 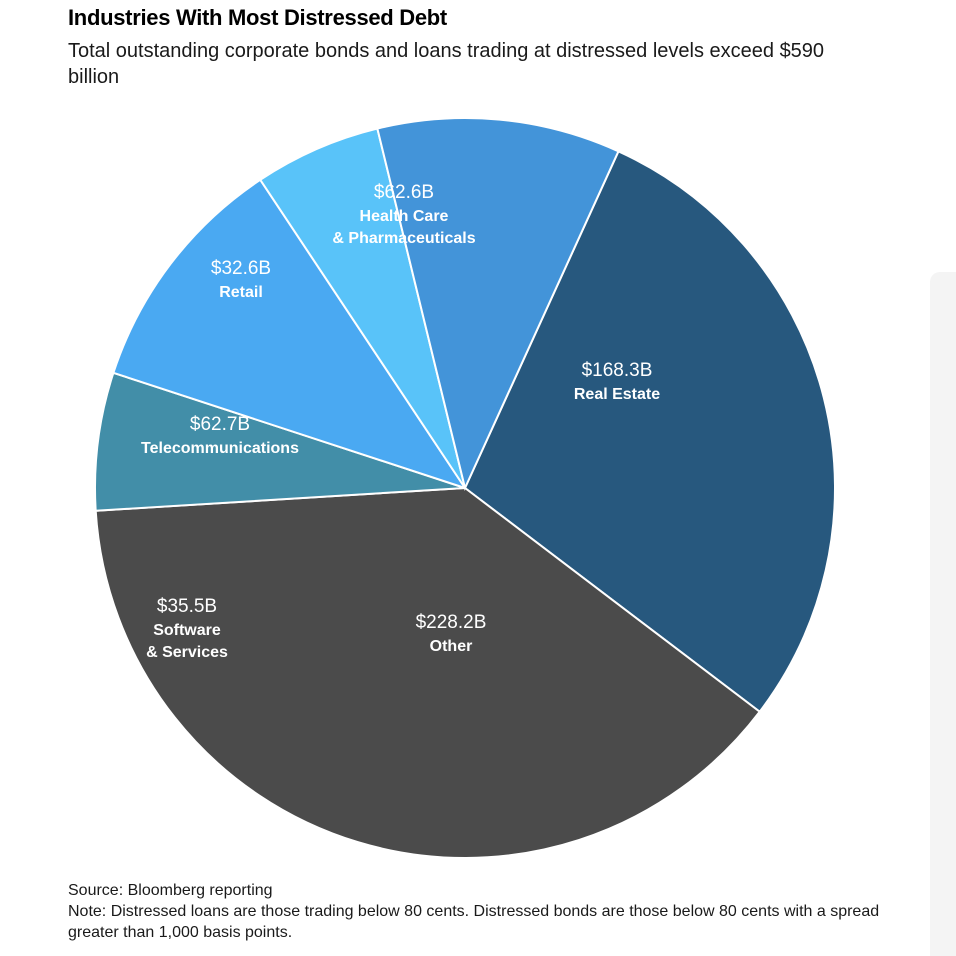 I want to click on slice-label: $62.6B Health Care & Pharmaceuticals, so click(x=403, y=214).